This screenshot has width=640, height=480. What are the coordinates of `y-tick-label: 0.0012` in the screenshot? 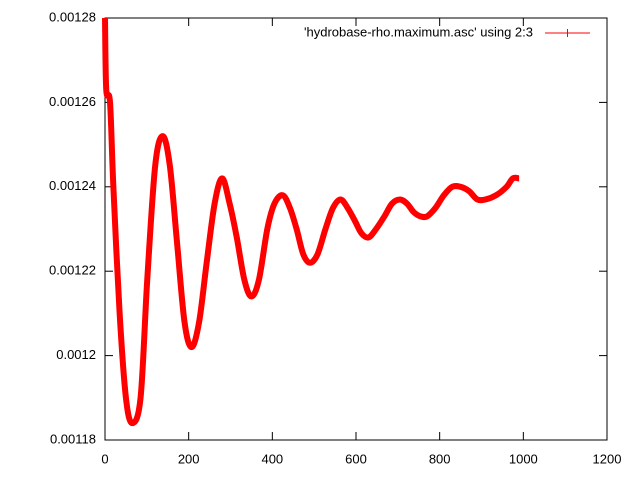 It's located at (76, 354).